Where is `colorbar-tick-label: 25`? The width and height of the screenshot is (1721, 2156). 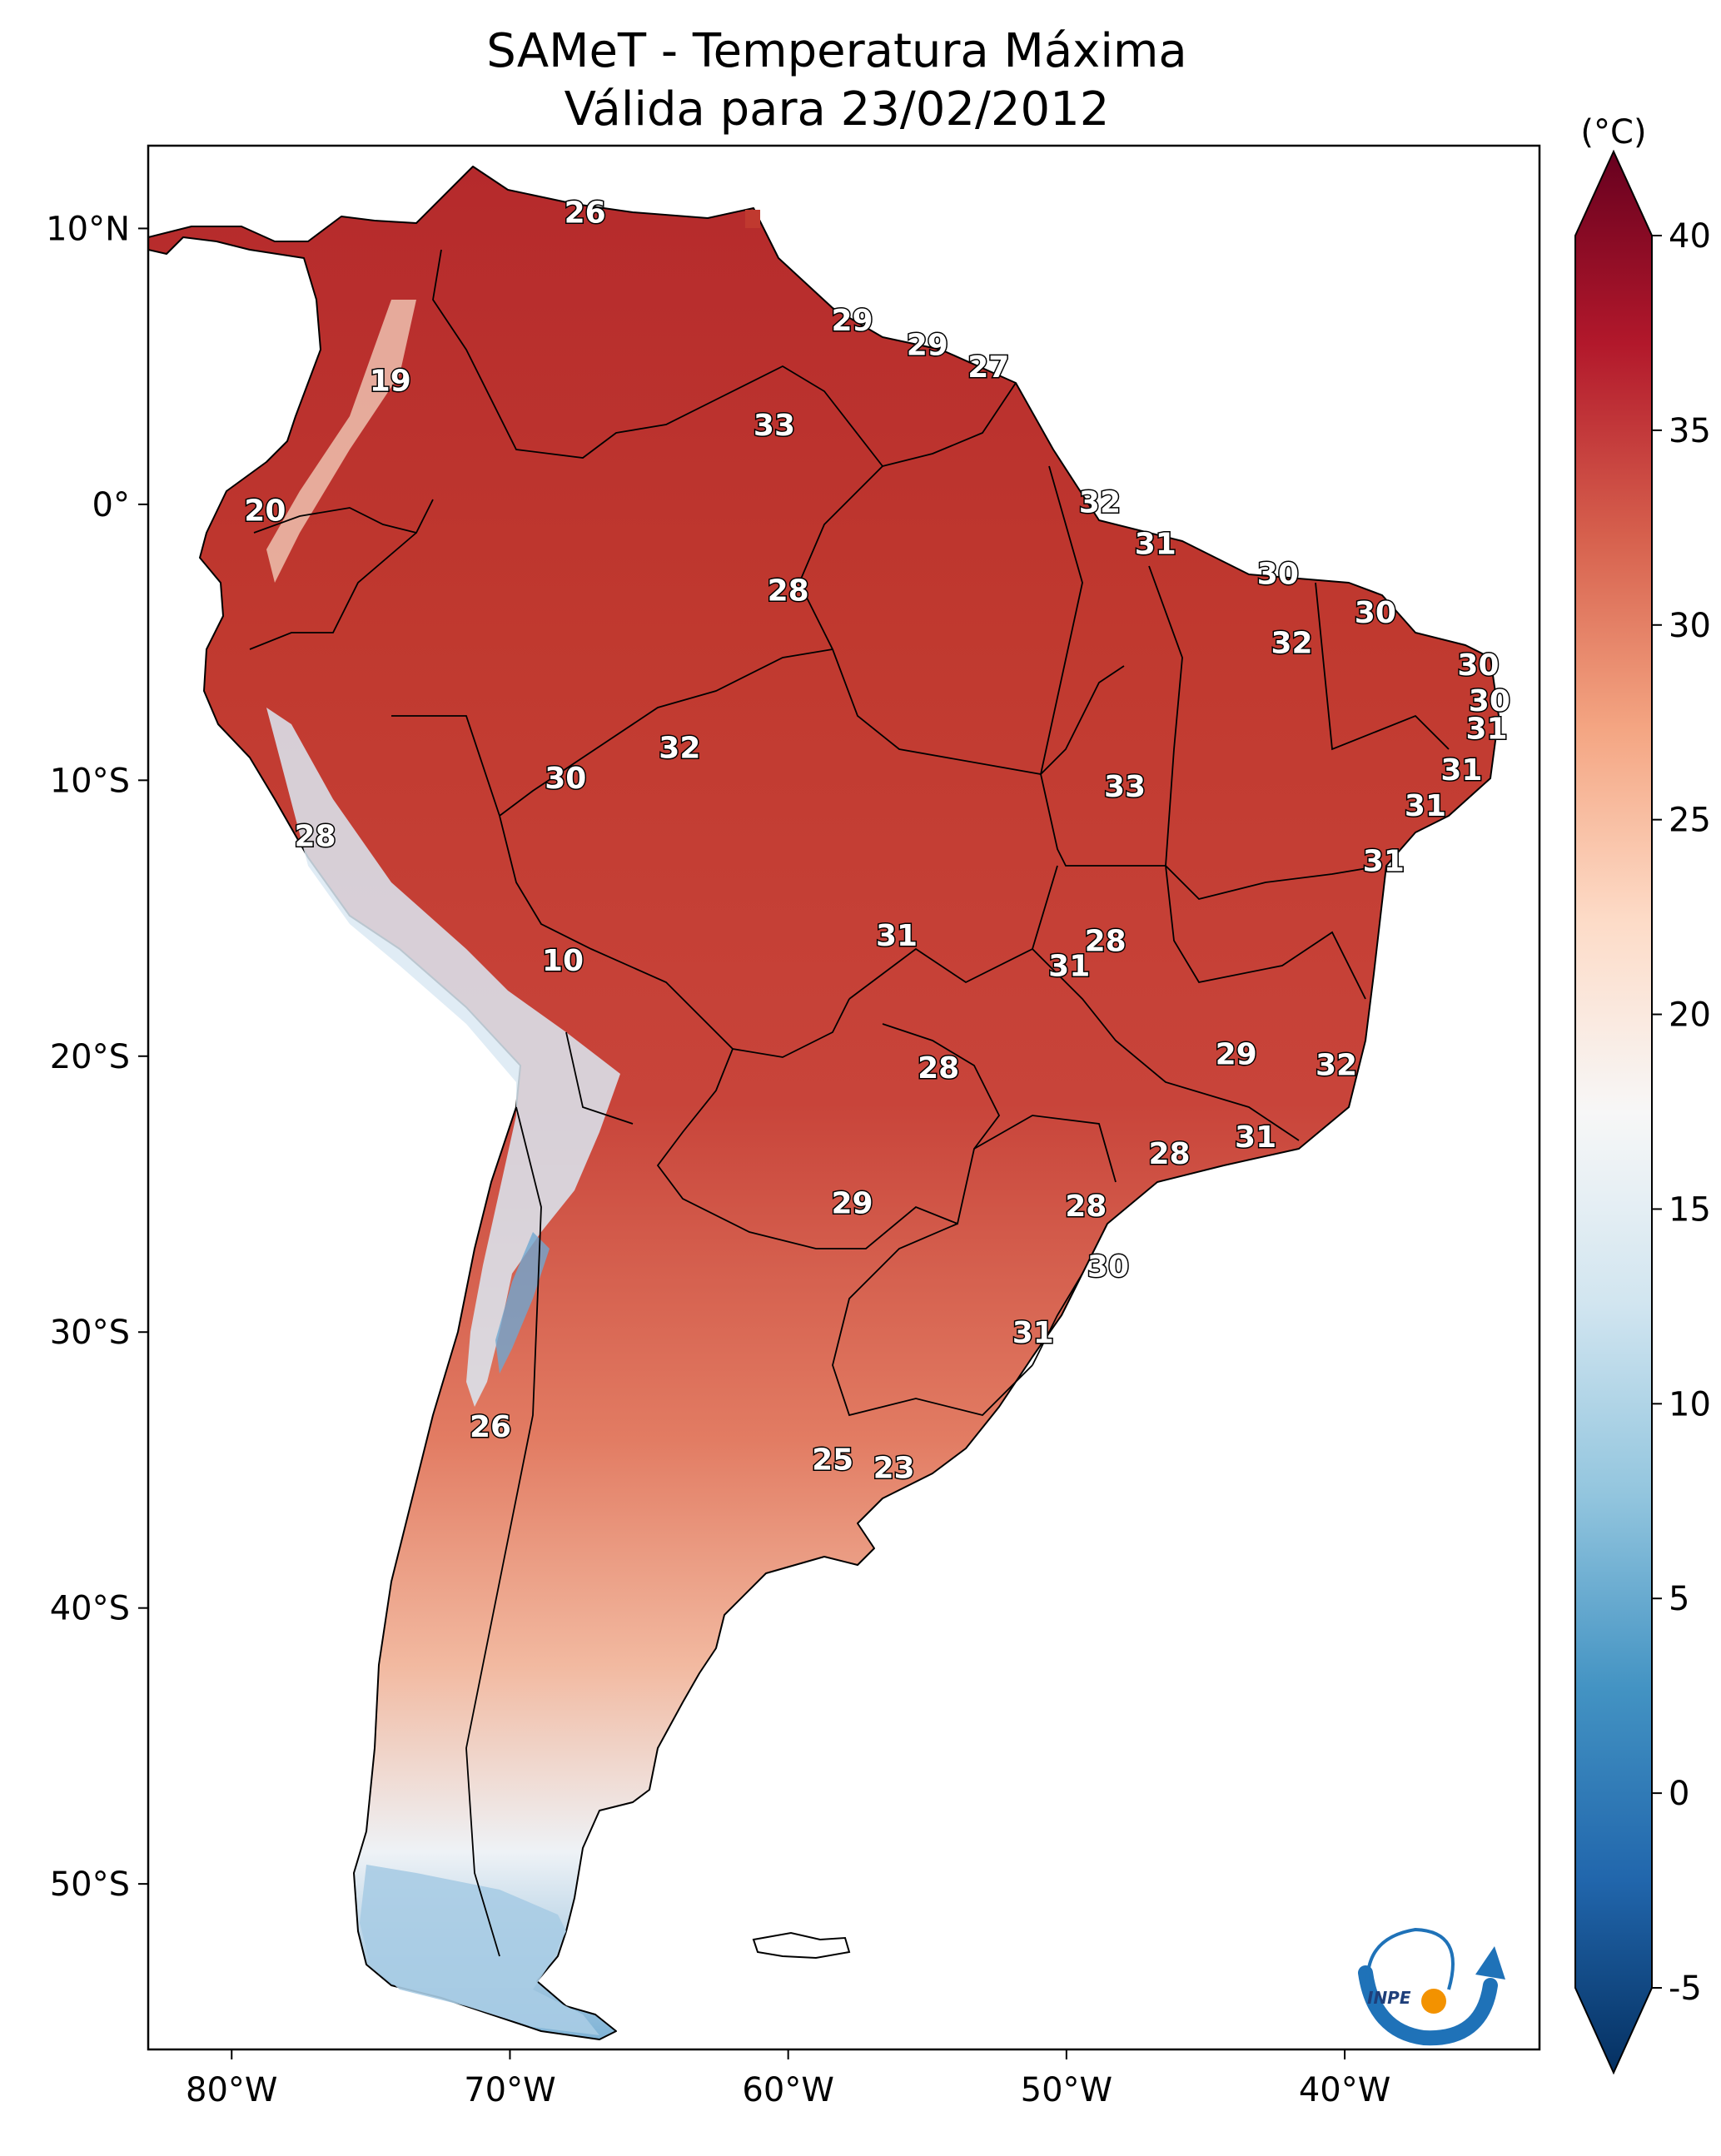 colorbar-tick-label: 25 is located at coordinates (1690, 821).